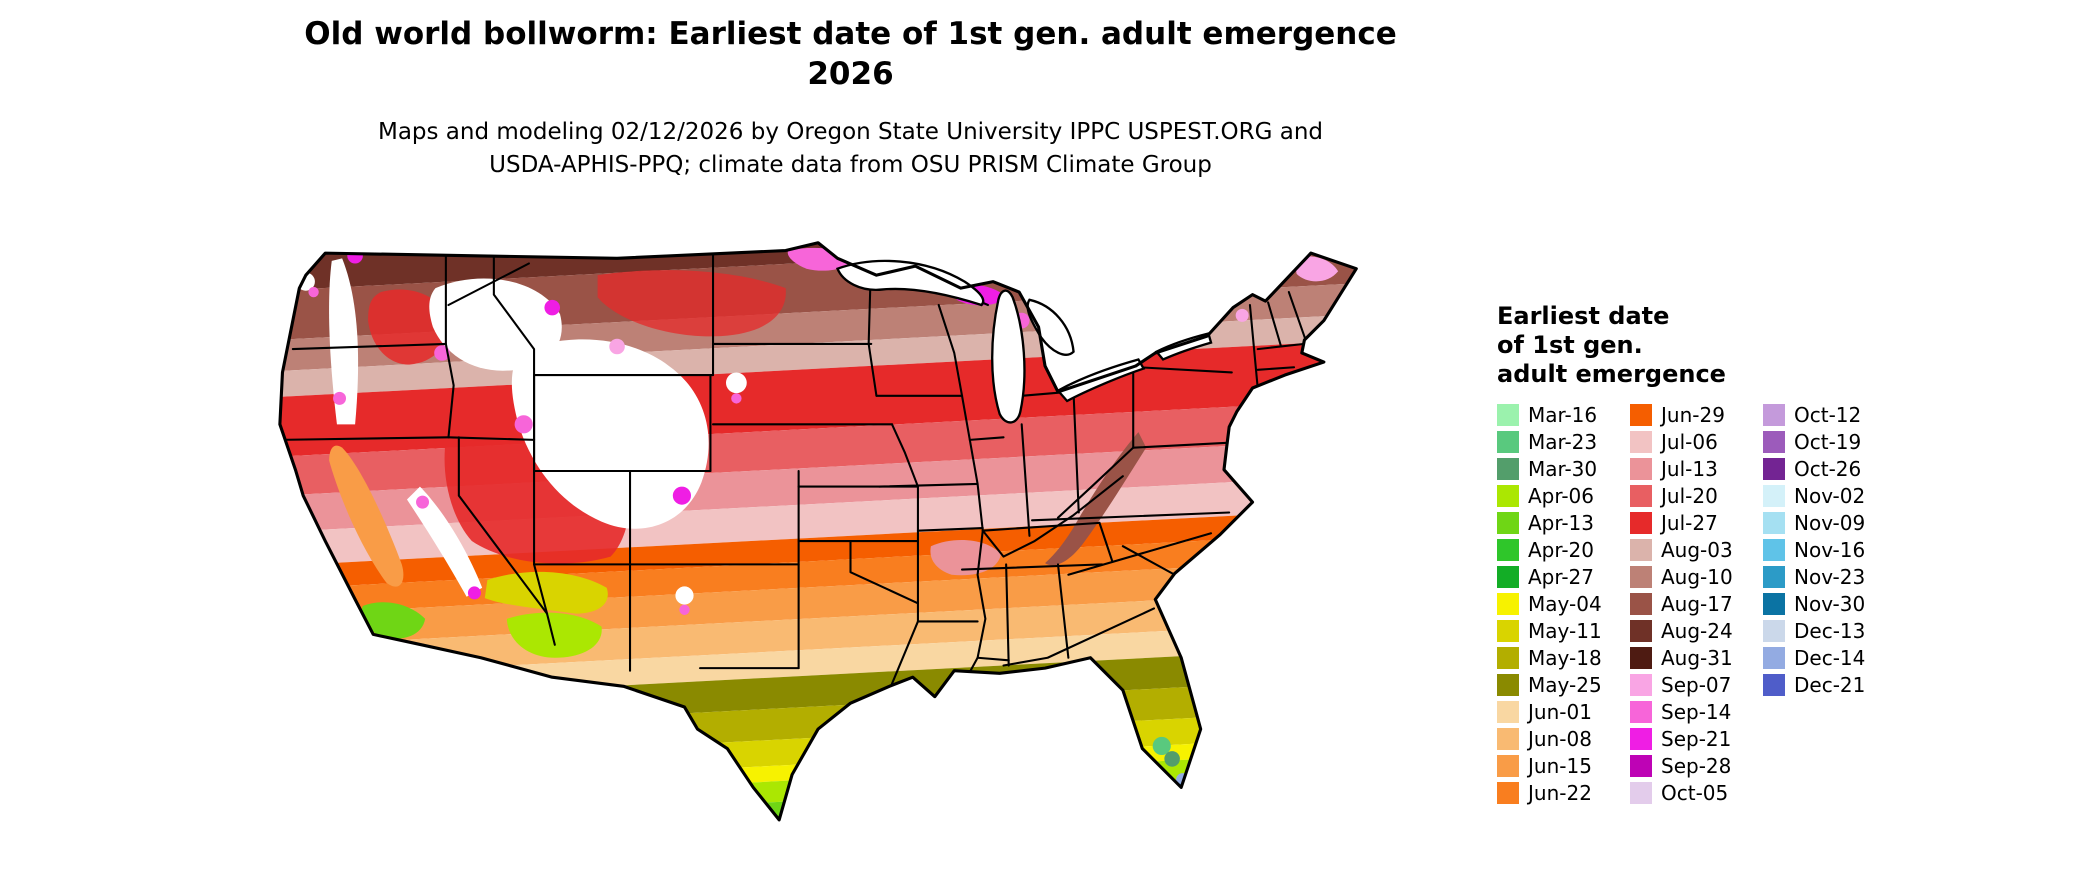 This screenshot has width=2100, height=892. I want to click on legend-entry-label: Nov-16, so click(1830, 549).